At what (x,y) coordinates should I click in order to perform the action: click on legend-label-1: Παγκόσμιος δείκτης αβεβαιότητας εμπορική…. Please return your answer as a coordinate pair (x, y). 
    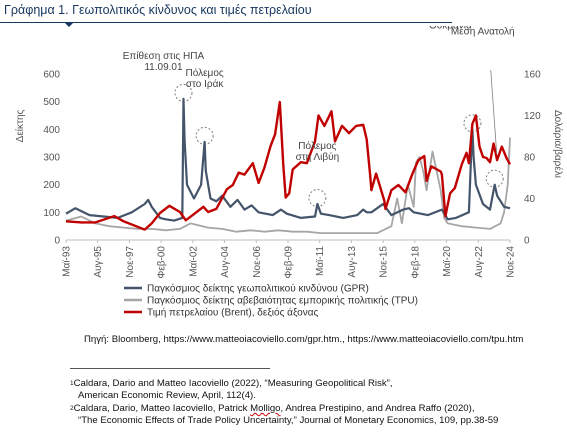
    Looking at the image, I should click on (282, 301).